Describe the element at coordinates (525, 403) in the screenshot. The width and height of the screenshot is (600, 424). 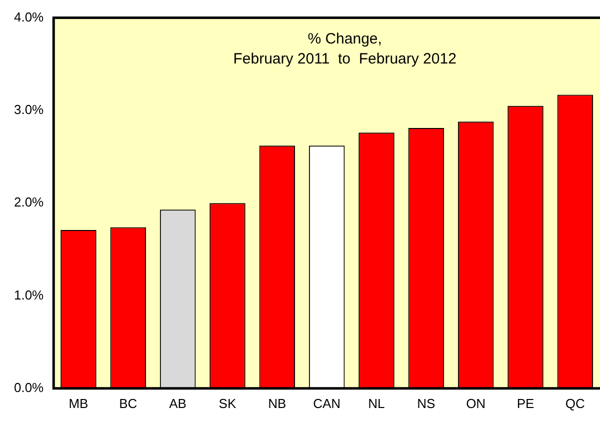
I see `x-tick-label: PE` at that location.